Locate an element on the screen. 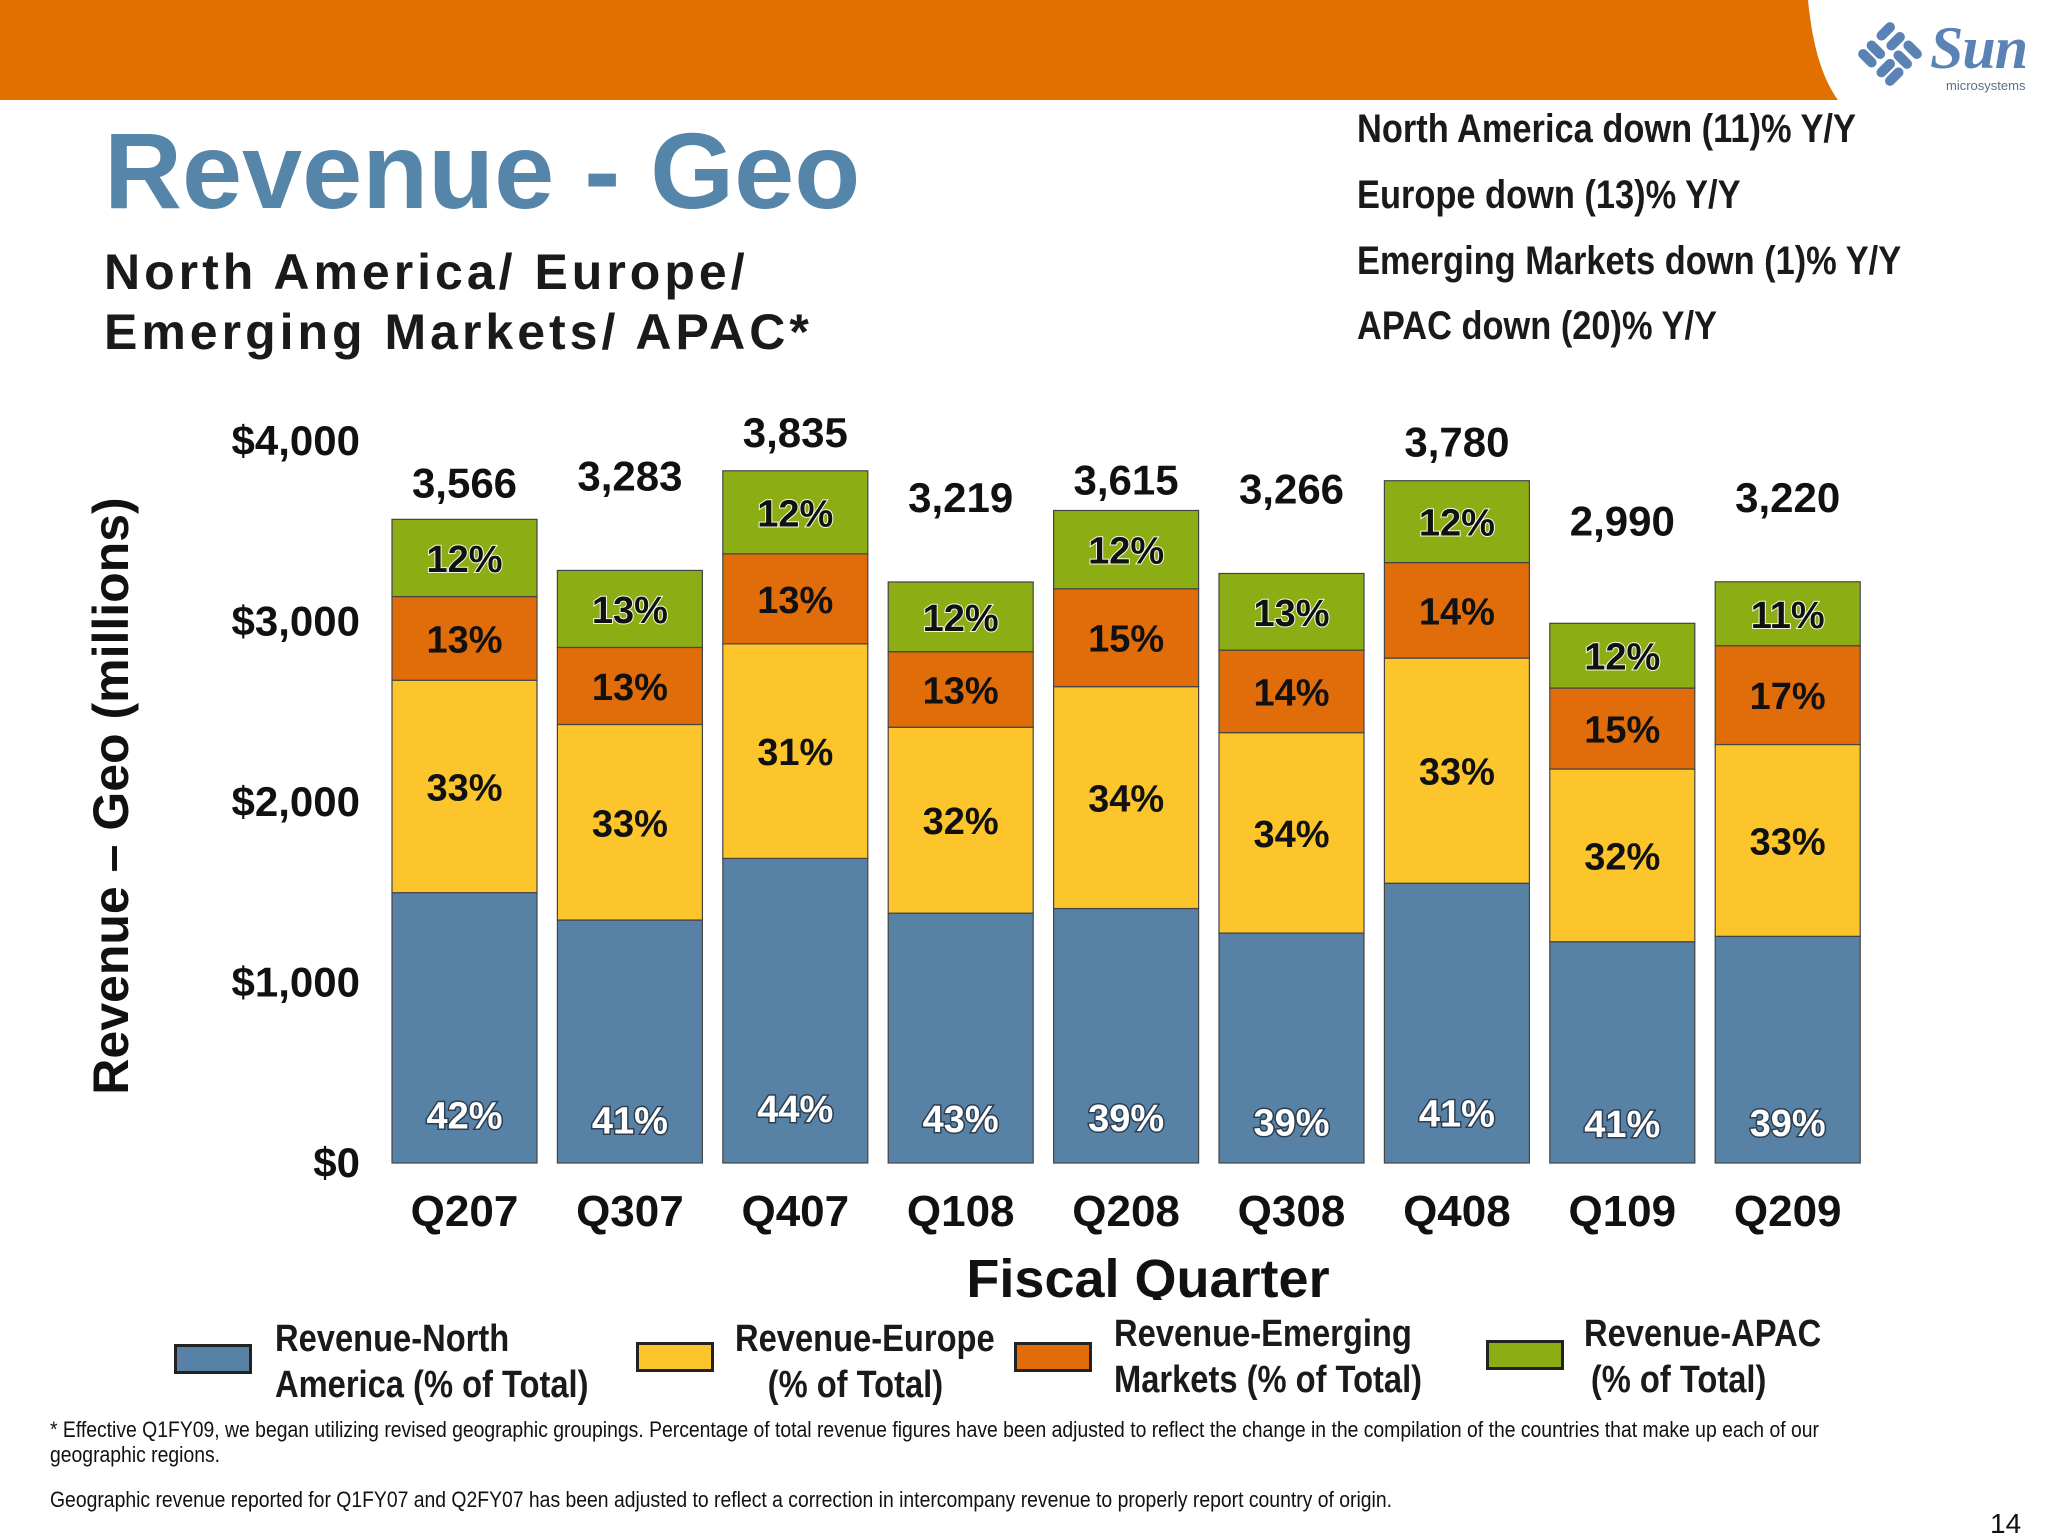  y-tick-label: $0 is located at coordinates (336, 1162).